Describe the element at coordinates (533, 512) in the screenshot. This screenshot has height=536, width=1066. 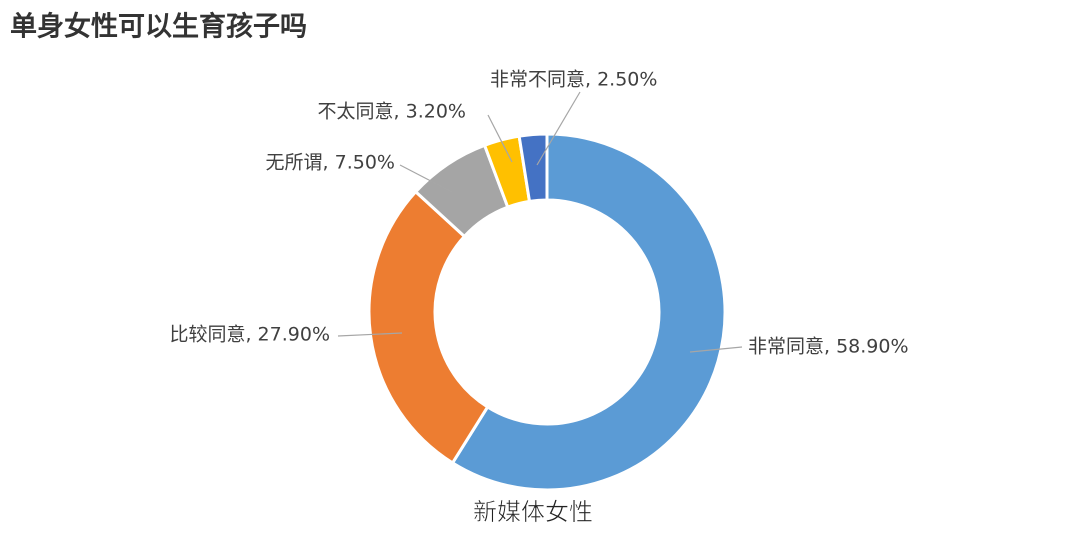
I see `watermark: 新媒体女性` at that location.